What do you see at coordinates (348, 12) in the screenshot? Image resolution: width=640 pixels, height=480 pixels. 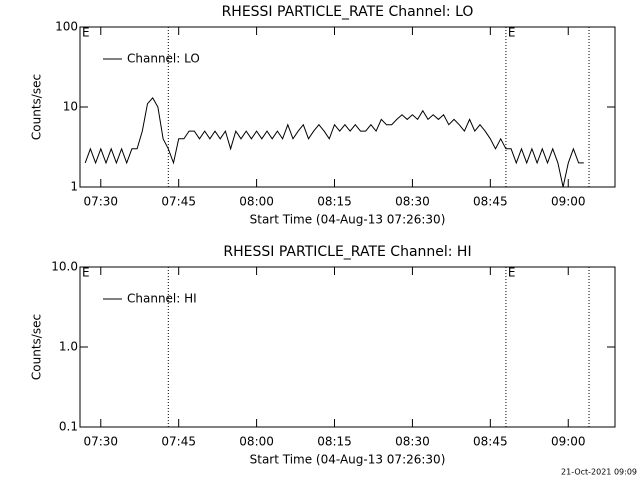 I see `chart-title: RHESSI PARTICLE_RATE Channel: LO` at bounding box center [348, 12].